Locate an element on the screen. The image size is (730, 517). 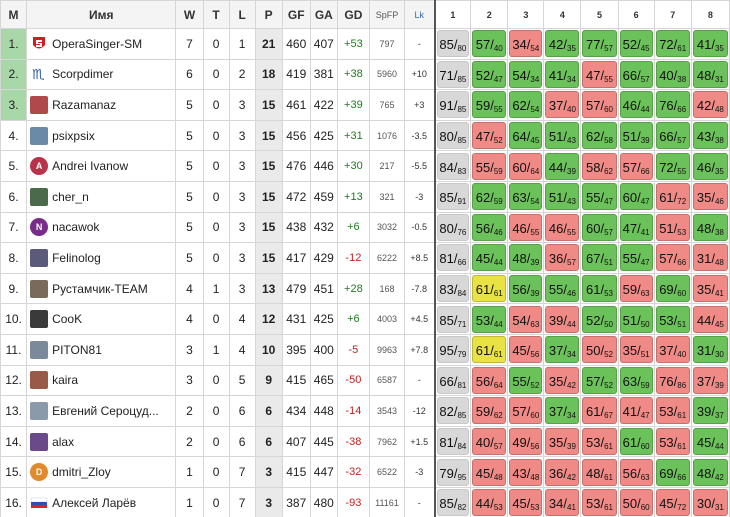
player-name-cell: Рустамчик-TEAM is located at coordinates (101, 288).